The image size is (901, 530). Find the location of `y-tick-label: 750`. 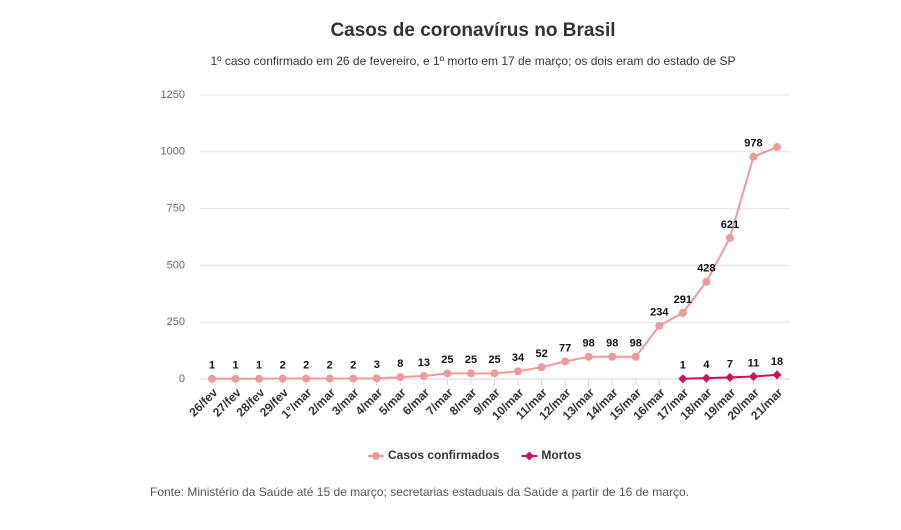

y-tick-label: 750 is located at coordinates (176, 209).